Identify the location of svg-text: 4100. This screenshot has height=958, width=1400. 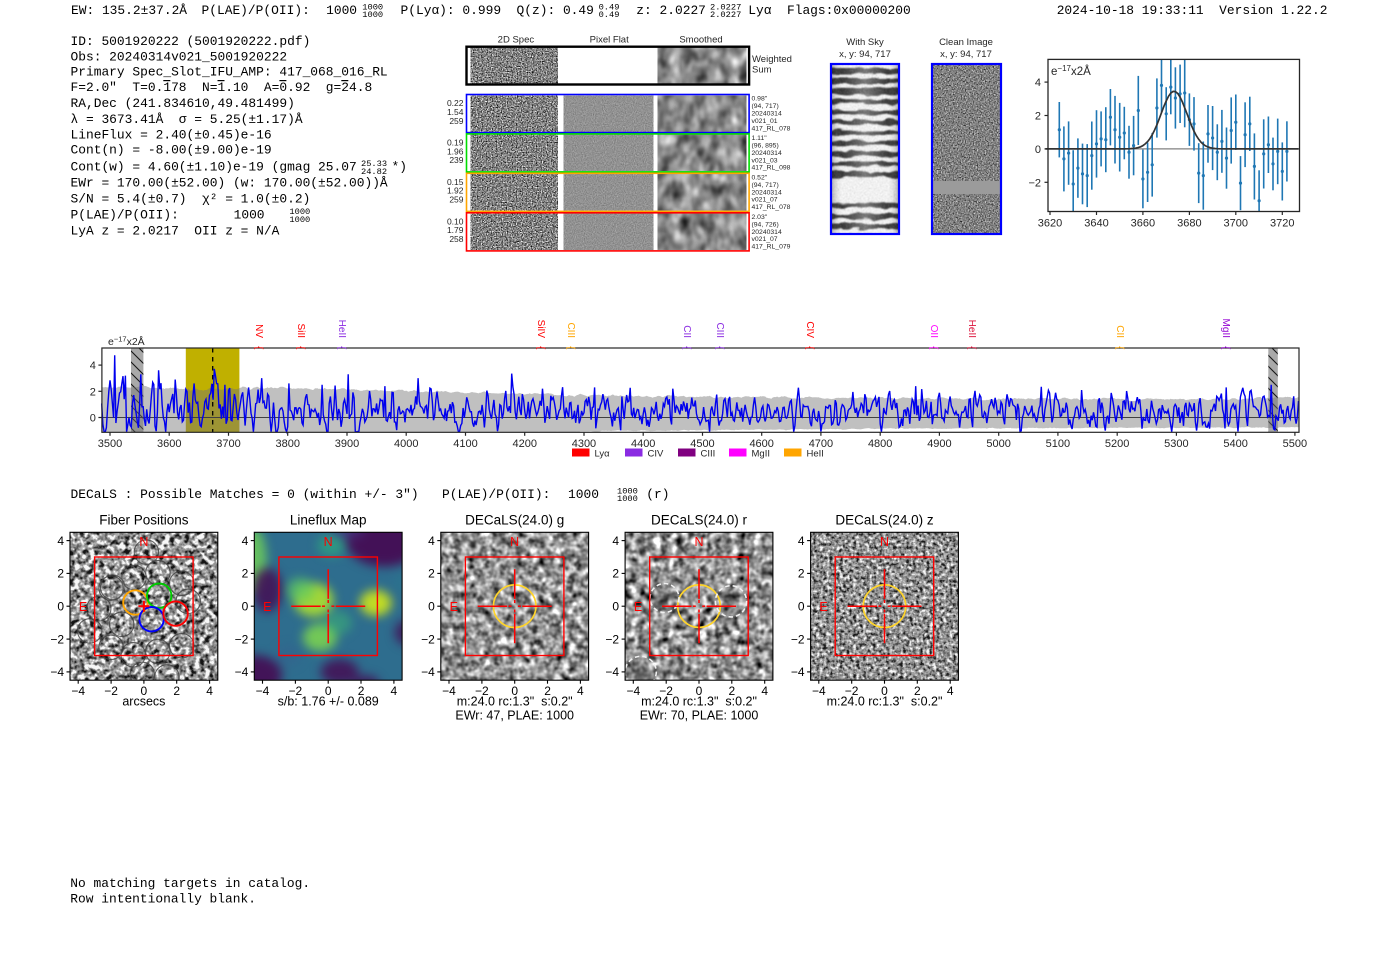
(465, 444).